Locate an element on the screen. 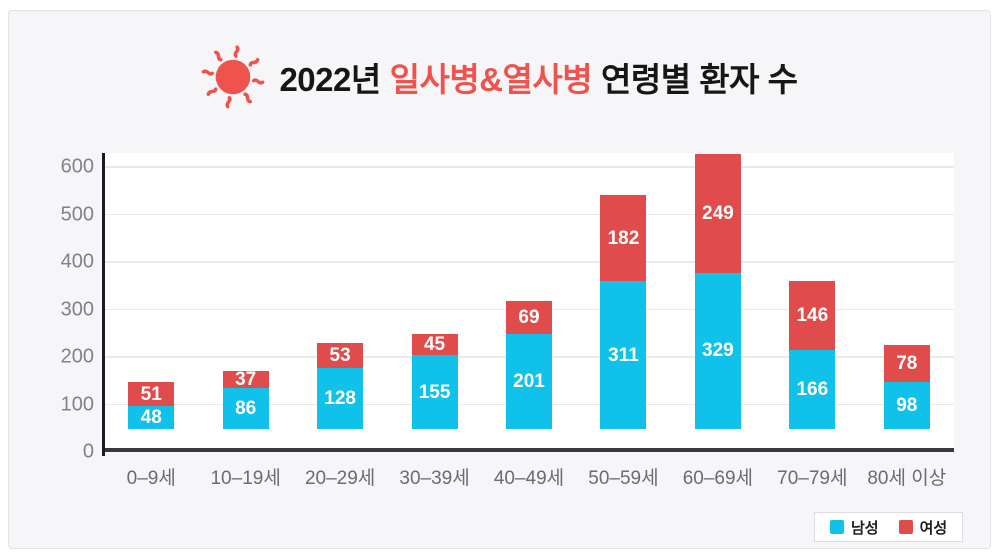 This screenshot has height=560, width=1000. bar-value-label: 166 is located at coordinates (812, 390).